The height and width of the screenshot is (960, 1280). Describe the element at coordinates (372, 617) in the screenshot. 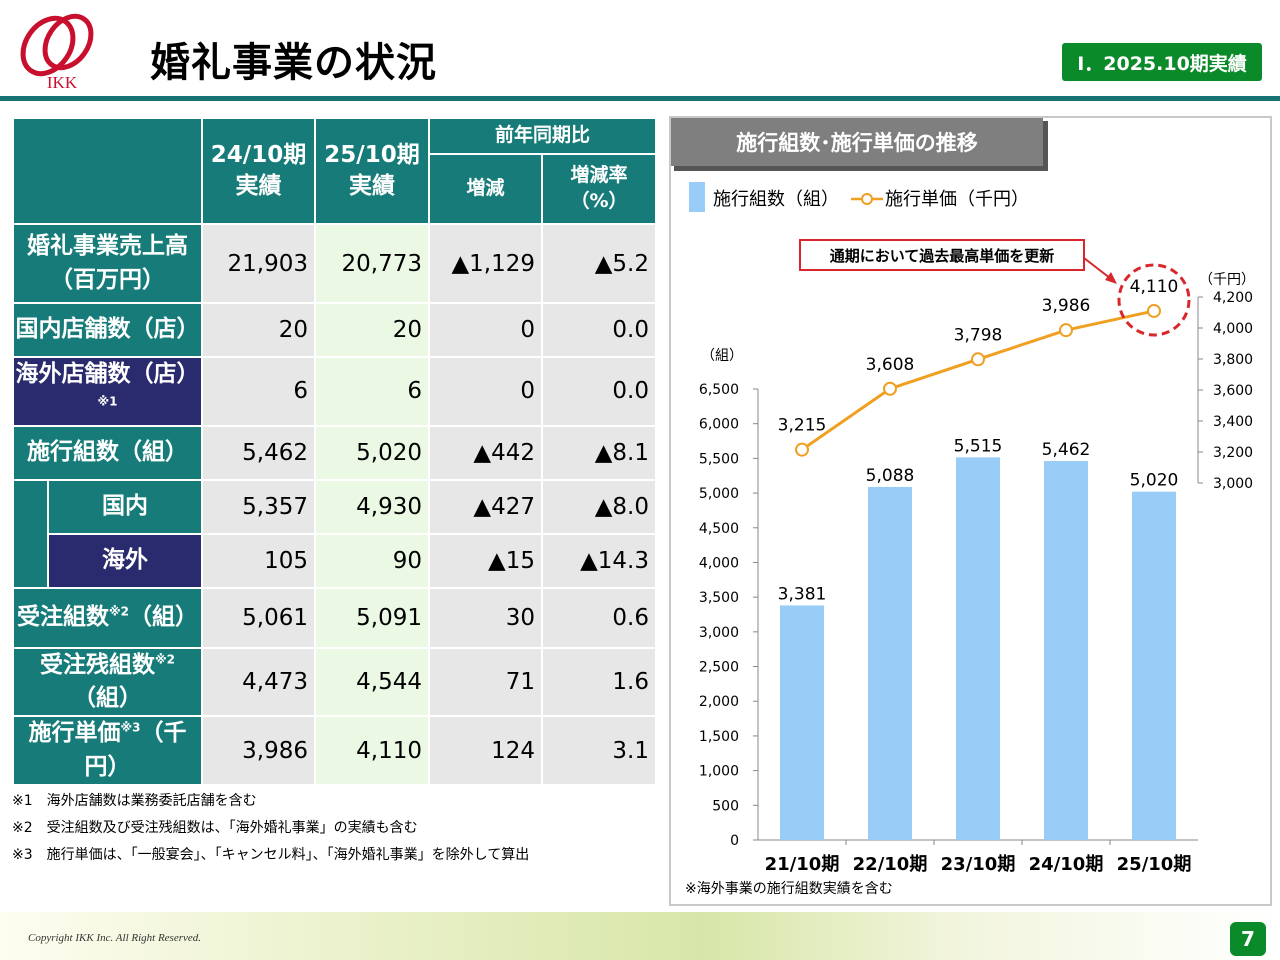

I see `cell: 5,091` at that location.